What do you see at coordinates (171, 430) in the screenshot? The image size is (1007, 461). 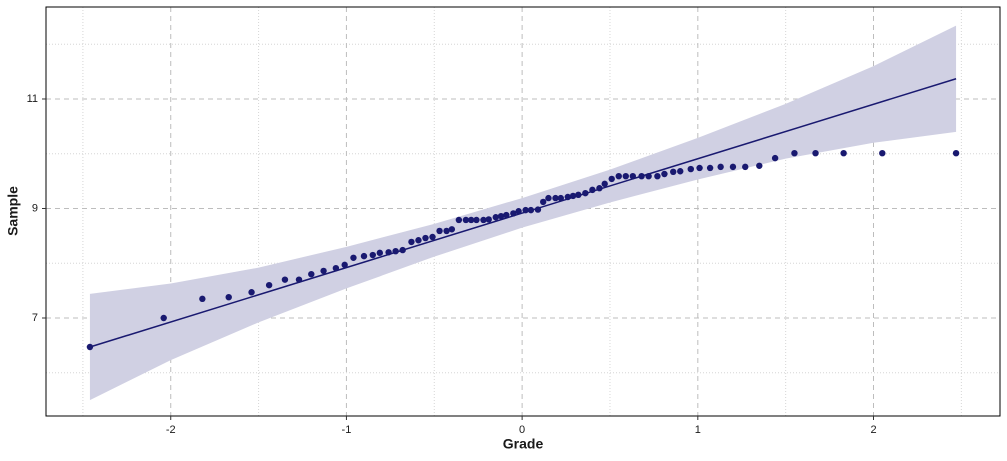 I see `x-tick-label: -2` at bounding box center [171, 430].